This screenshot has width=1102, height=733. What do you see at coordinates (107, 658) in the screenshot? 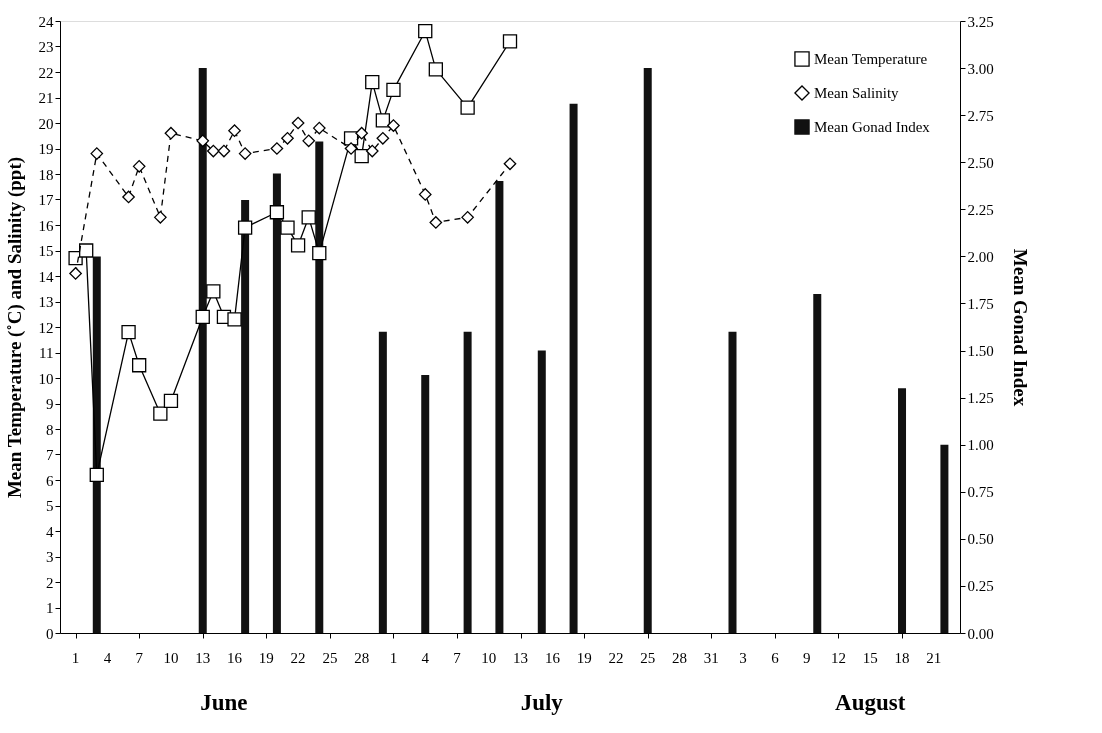
I see `x-tick-label: 4` at bounding box center [107, 658].